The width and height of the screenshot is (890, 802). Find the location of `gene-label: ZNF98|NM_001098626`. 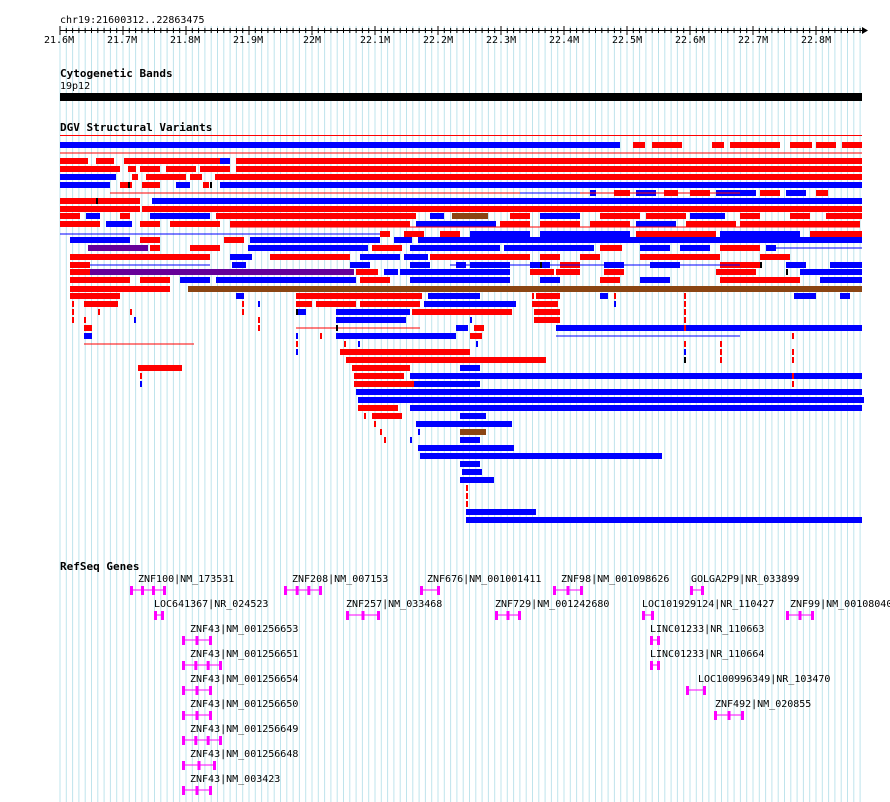

gene-label: ZNF98|NM_001098626 is located at coordinates (615, 579).